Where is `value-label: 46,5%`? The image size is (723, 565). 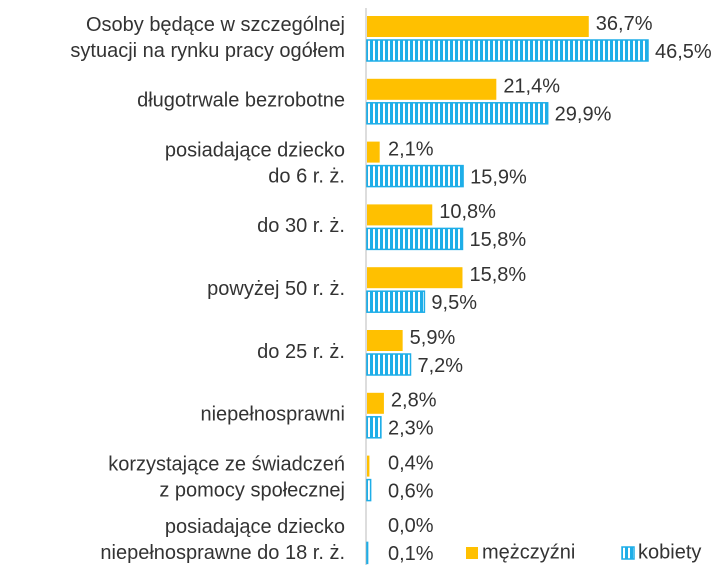 value-label: 46,5% is located at coordinates (683, 52).